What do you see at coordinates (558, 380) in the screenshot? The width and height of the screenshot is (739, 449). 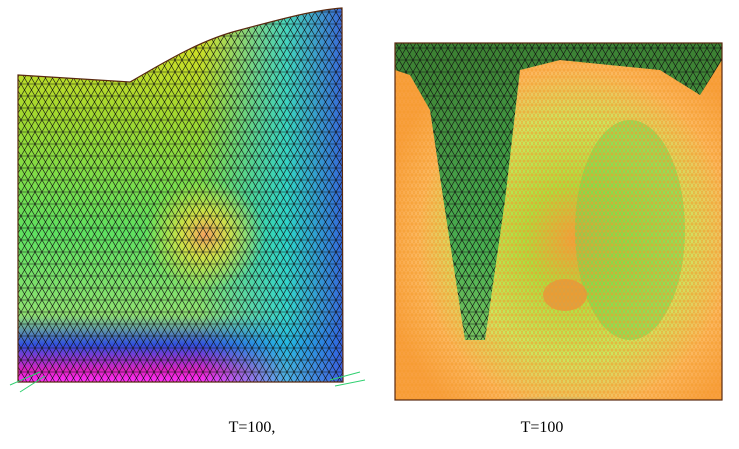 I see `field-fill` at bounding box center [558, 380].